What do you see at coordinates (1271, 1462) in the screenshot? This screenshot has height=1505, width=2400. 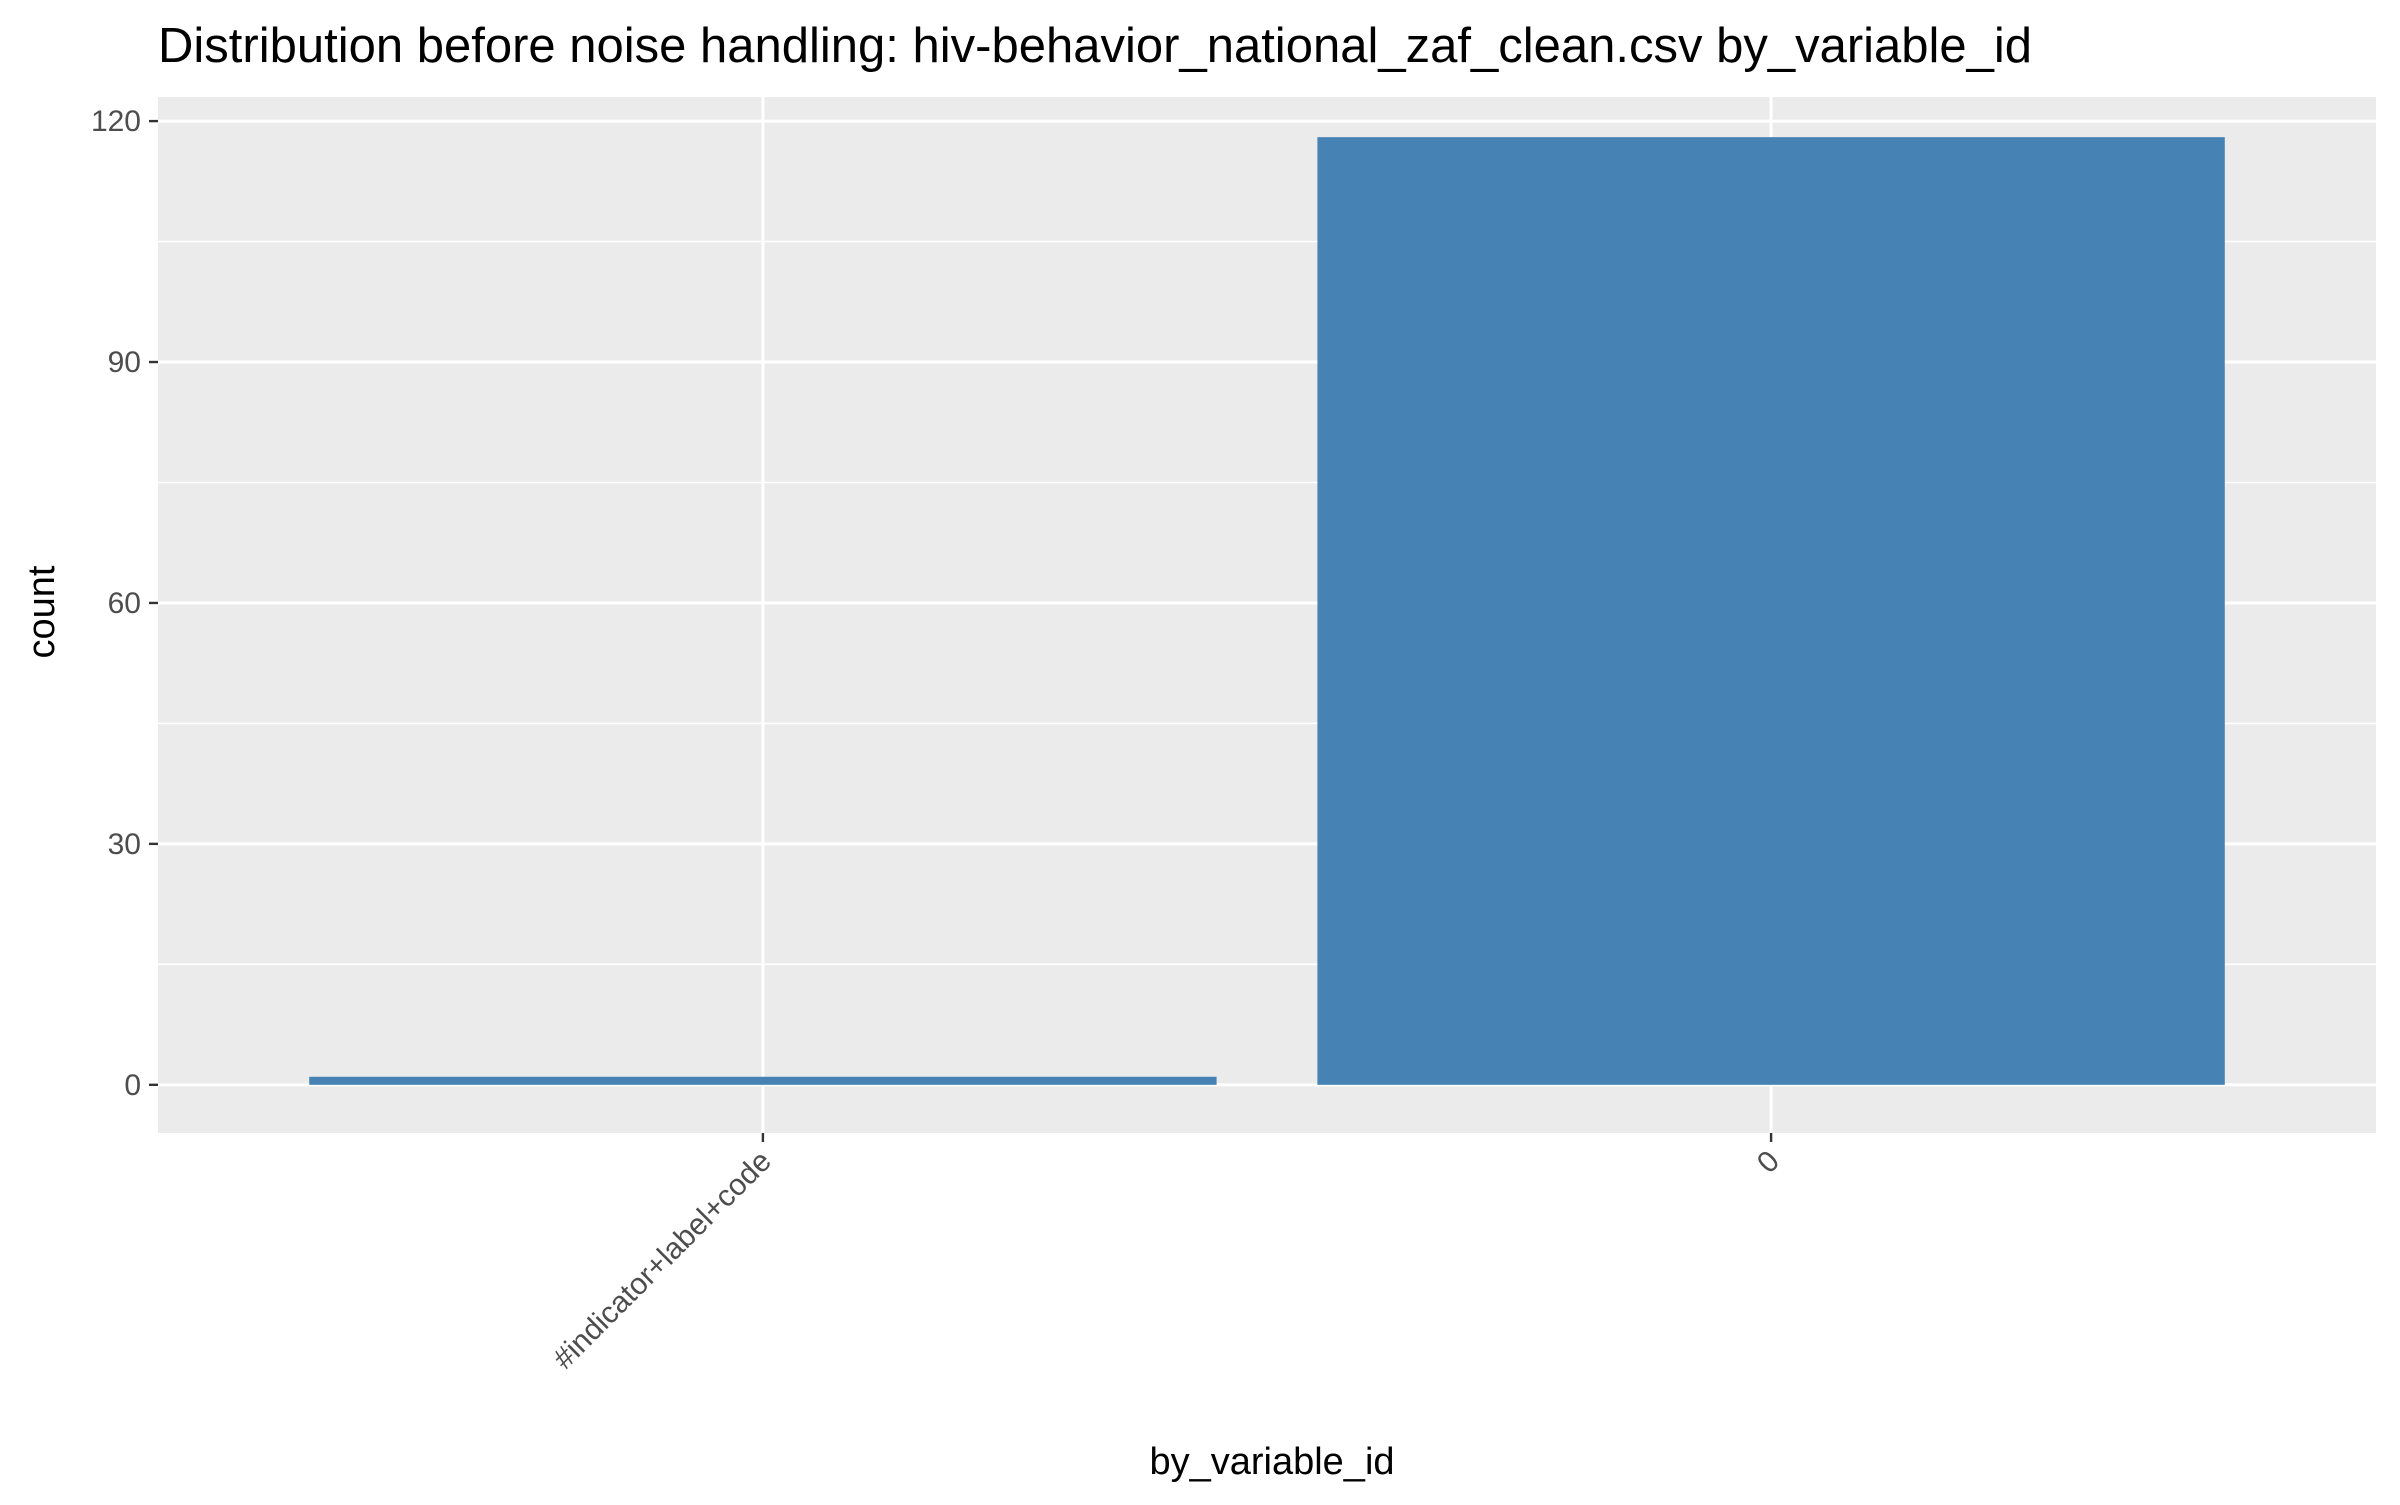 I see `x-axis-title: by_variable_id` at bounding box center [1271, 1462].